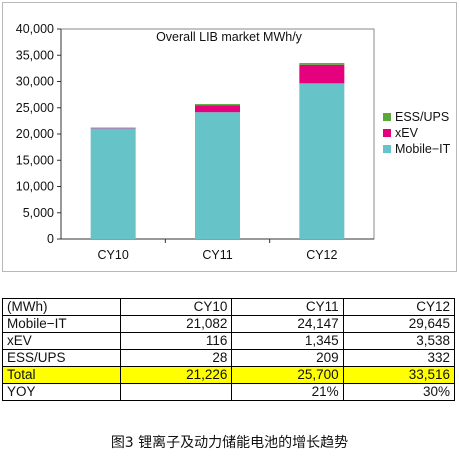  Describe the element at coordinates (176, 307) in the screenshot. I see `table-header-cell: CY10` at that location.